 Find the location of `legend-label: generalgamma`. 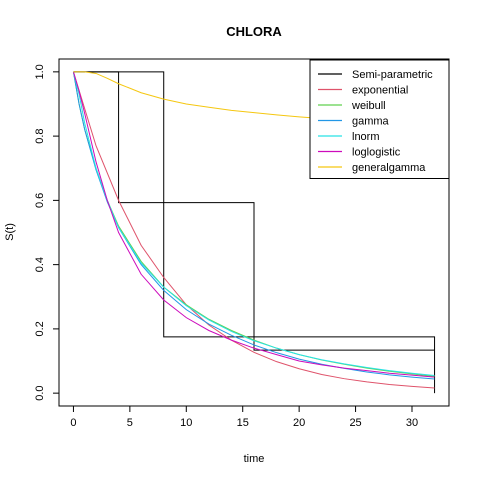

legend-label: generalgamma is located at coordinates (389, 168).